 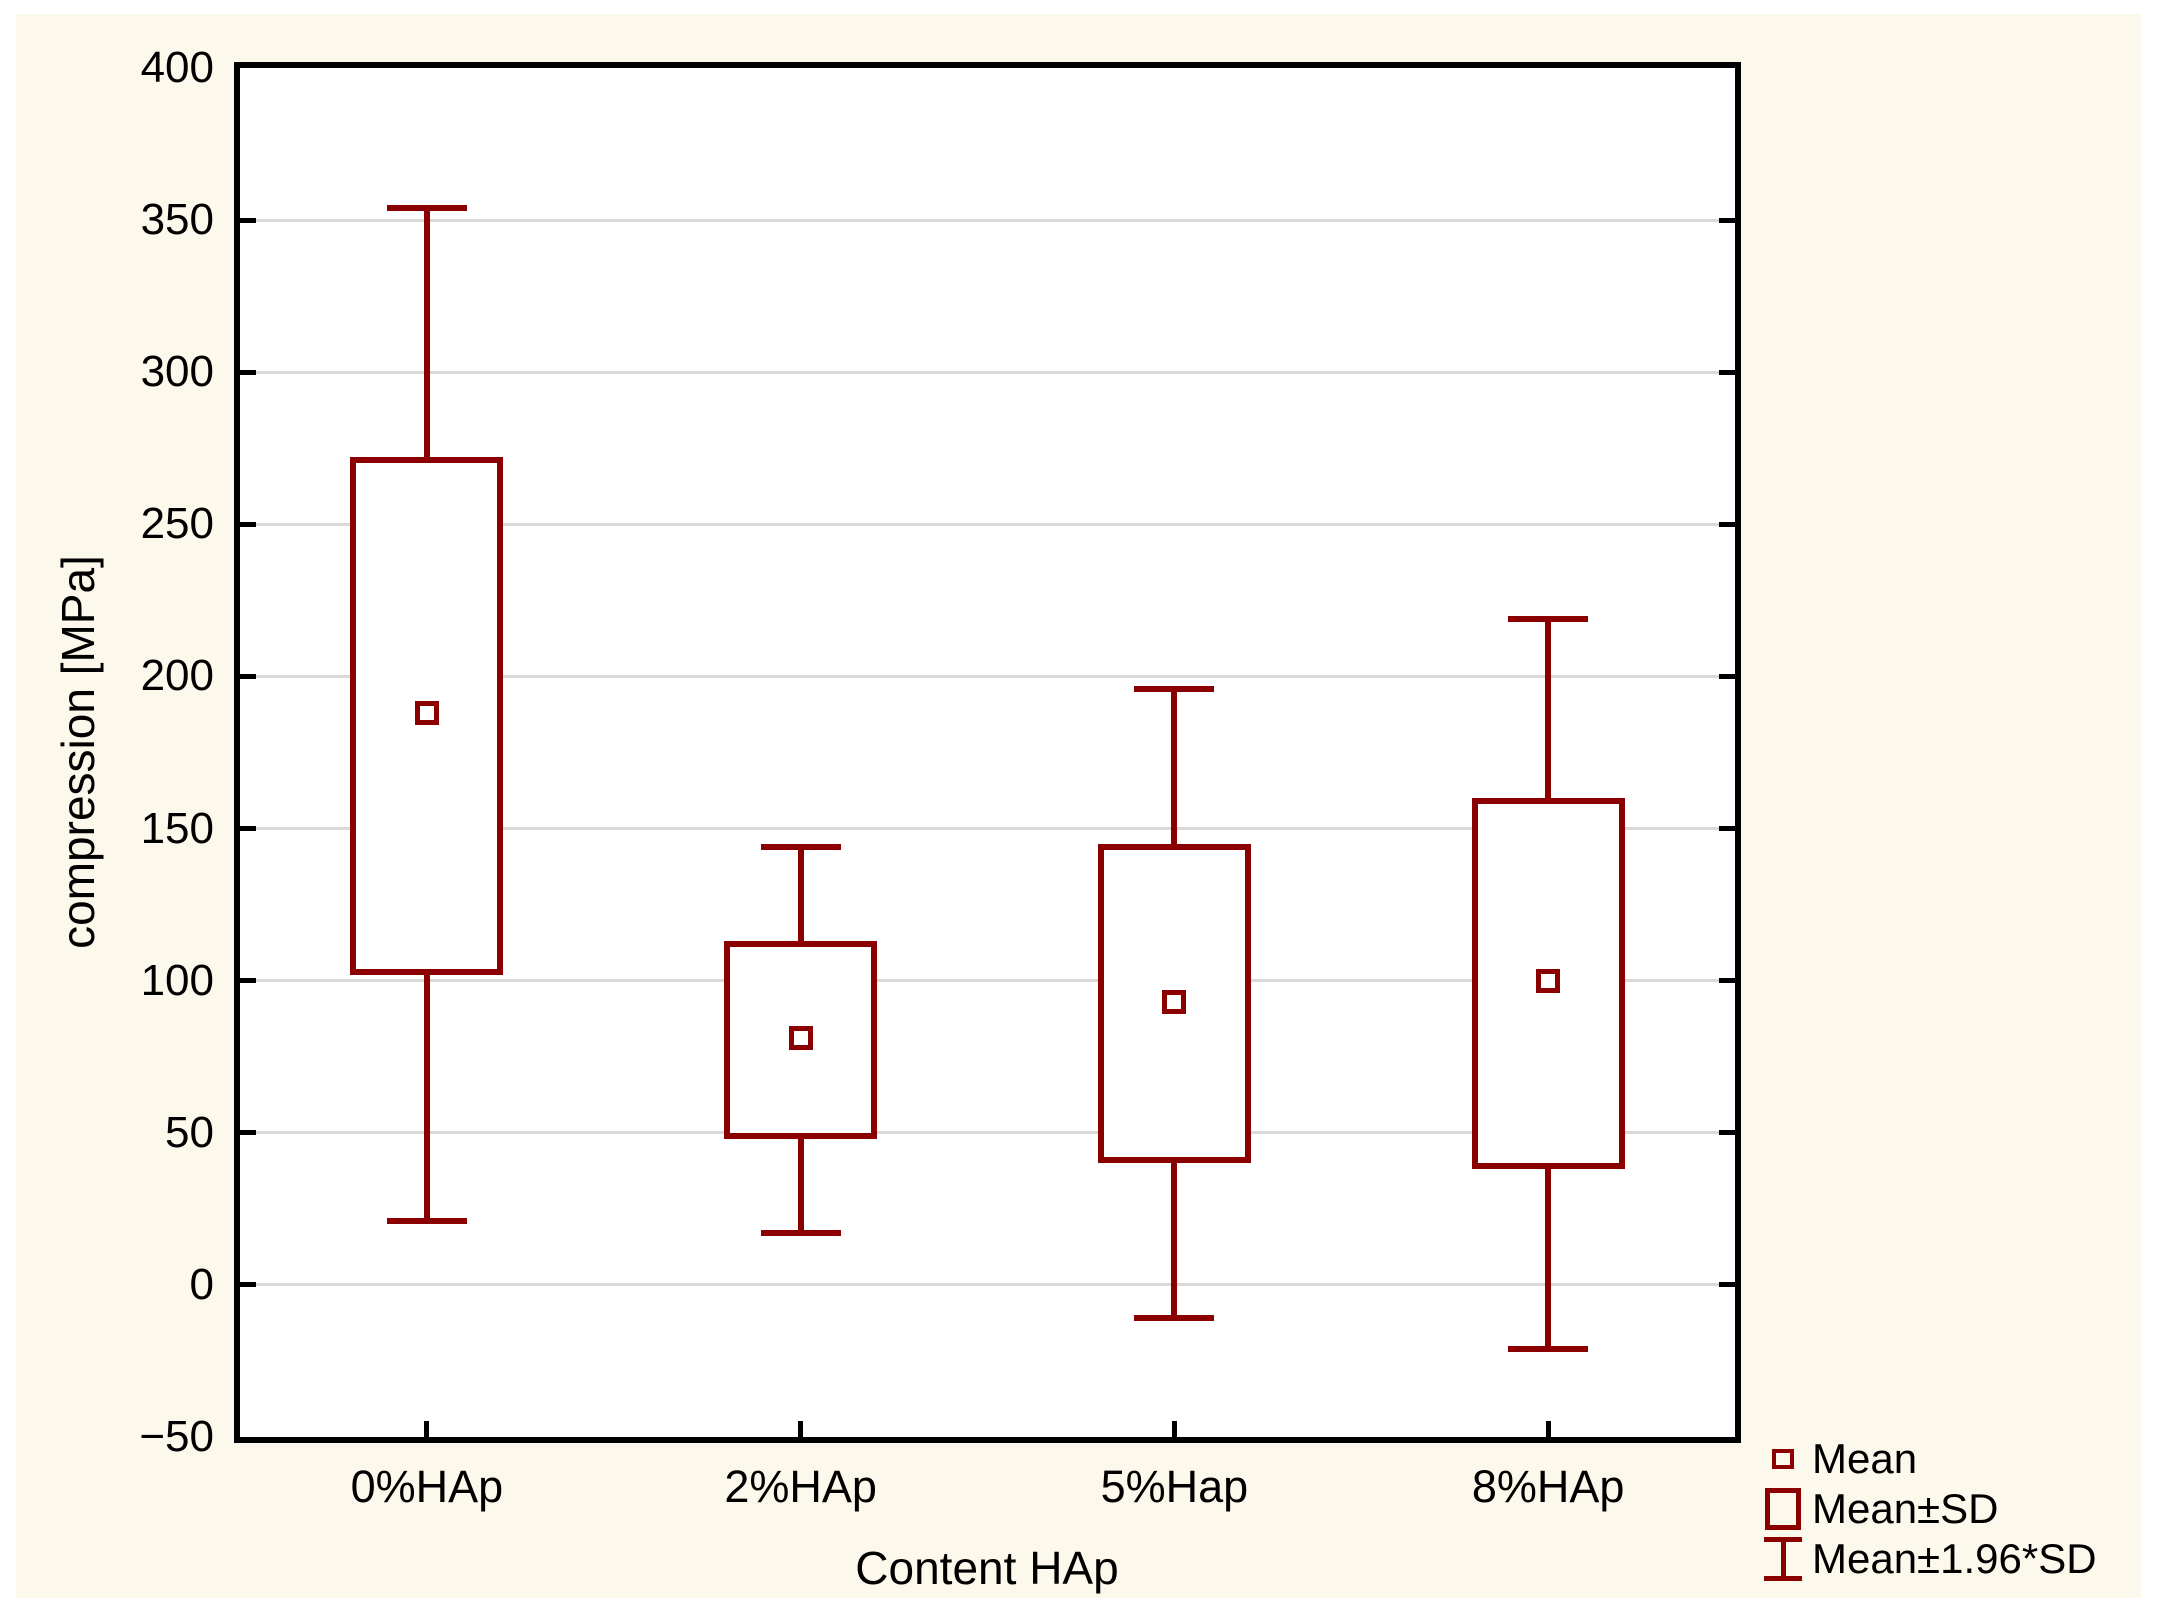 I want to click on y-tick-label: 200, so click(x=177, y=676).